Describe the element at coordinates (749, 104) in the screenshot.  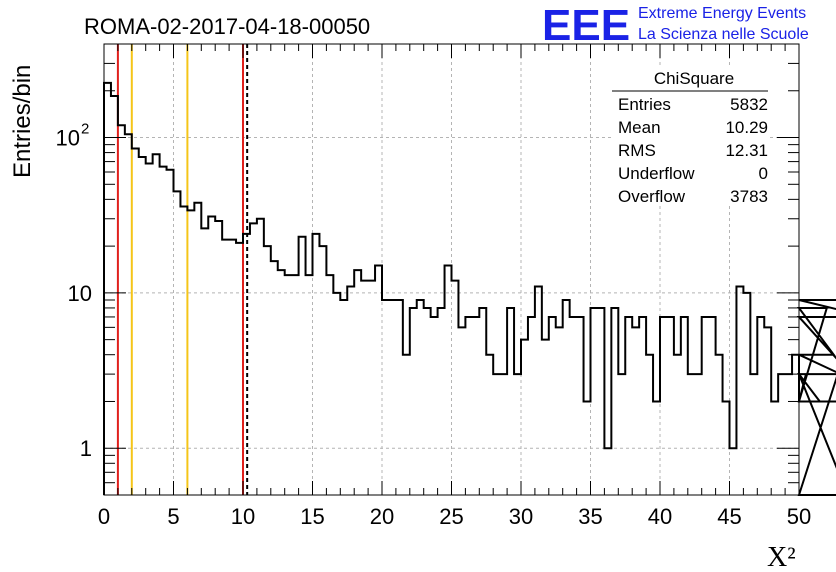
I see `stats-row-value: 5832` at that location.